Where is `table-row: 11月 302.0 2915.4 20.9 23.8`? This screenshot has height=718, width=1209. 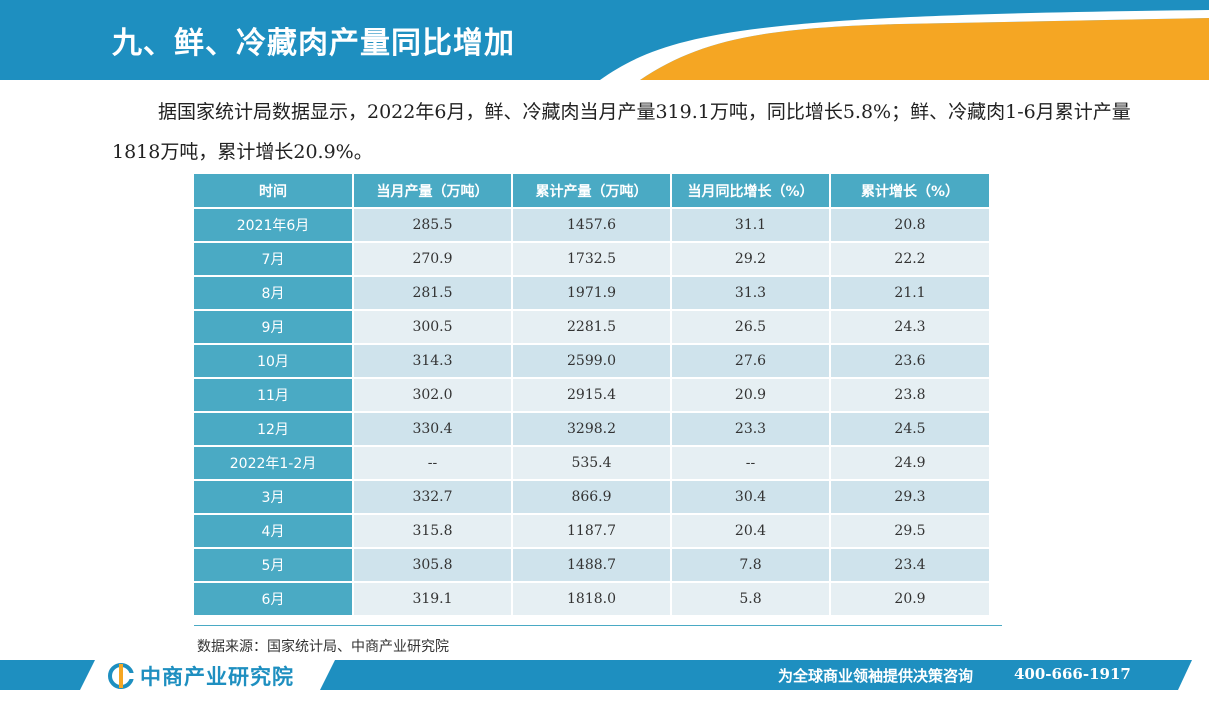 table-row: 11月 302.0 2915.4 20.9 23.8 is located at coordinates (591, 395).